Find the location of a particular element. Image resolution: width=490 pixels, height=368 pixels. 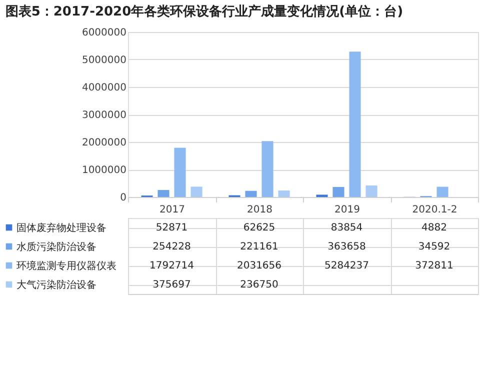

x-tick-label: 2020.1-2 is located at coordinates (435, 210).